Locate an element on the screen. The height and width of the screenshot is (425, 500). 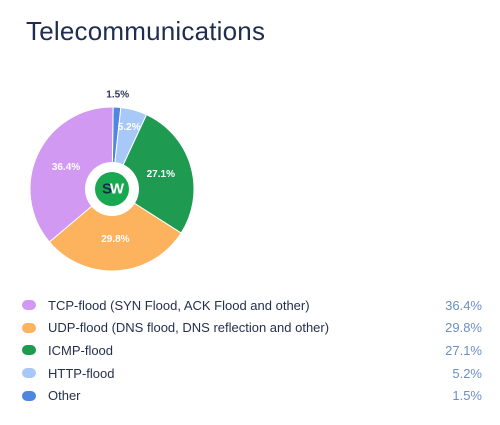
center-logo: S W is located at coordinates (112, 189).